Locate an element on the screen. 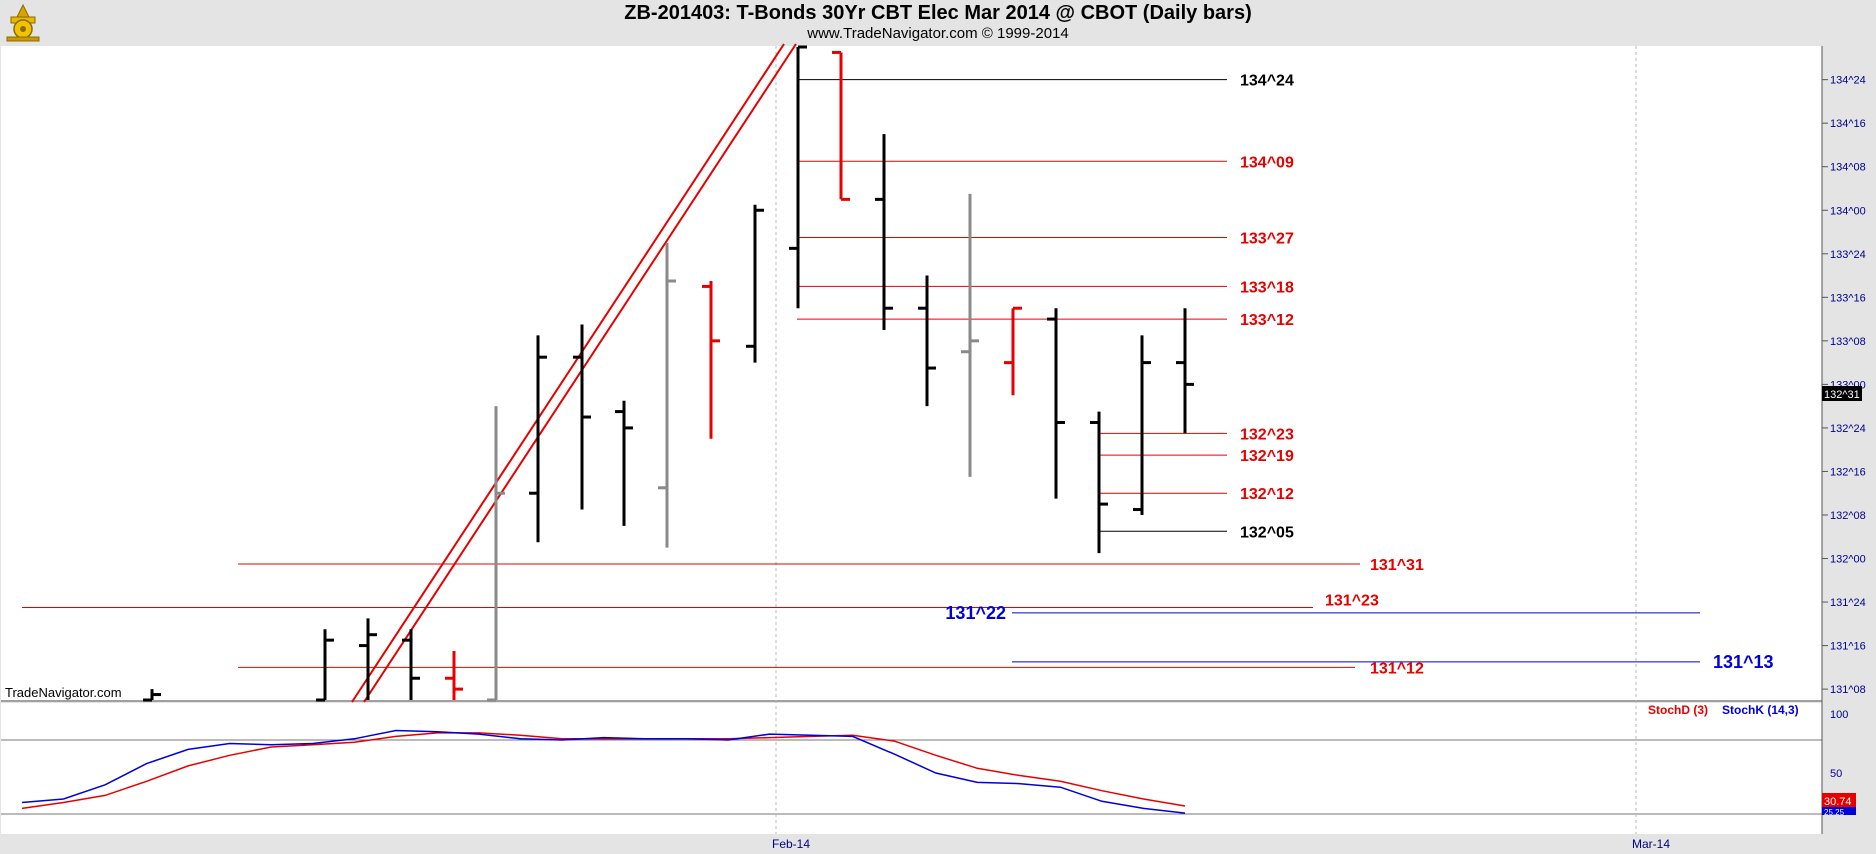 Image resolution: width=1876 pixels, height=854 pixels. price-tick-label: 133^16 is located at coordinates (1848, 298).